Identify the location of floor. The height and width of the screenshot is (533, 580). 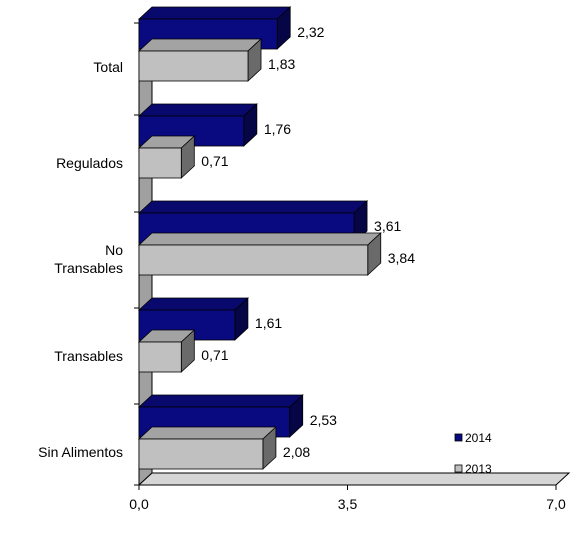
(354, 479).